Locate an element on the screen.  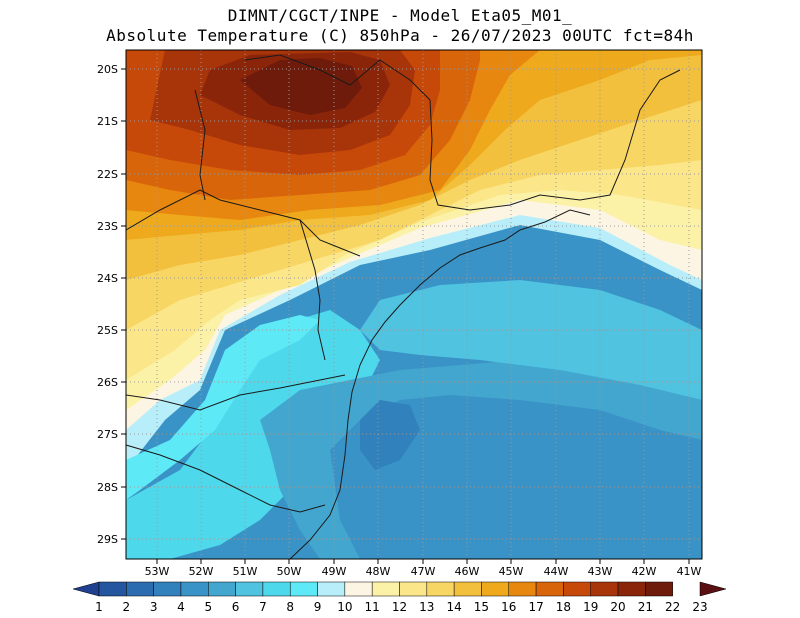
band-4-south is located at coordinates (390, 435).